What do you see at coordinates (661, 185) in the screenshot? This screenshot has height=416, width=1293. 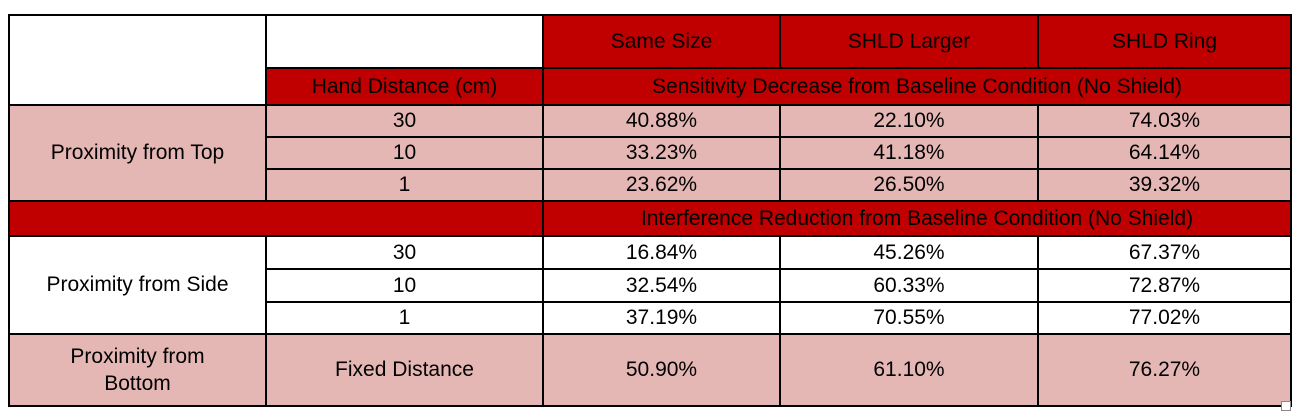 I see `data-cell: 23.62%` at bounding box center [661, 185].